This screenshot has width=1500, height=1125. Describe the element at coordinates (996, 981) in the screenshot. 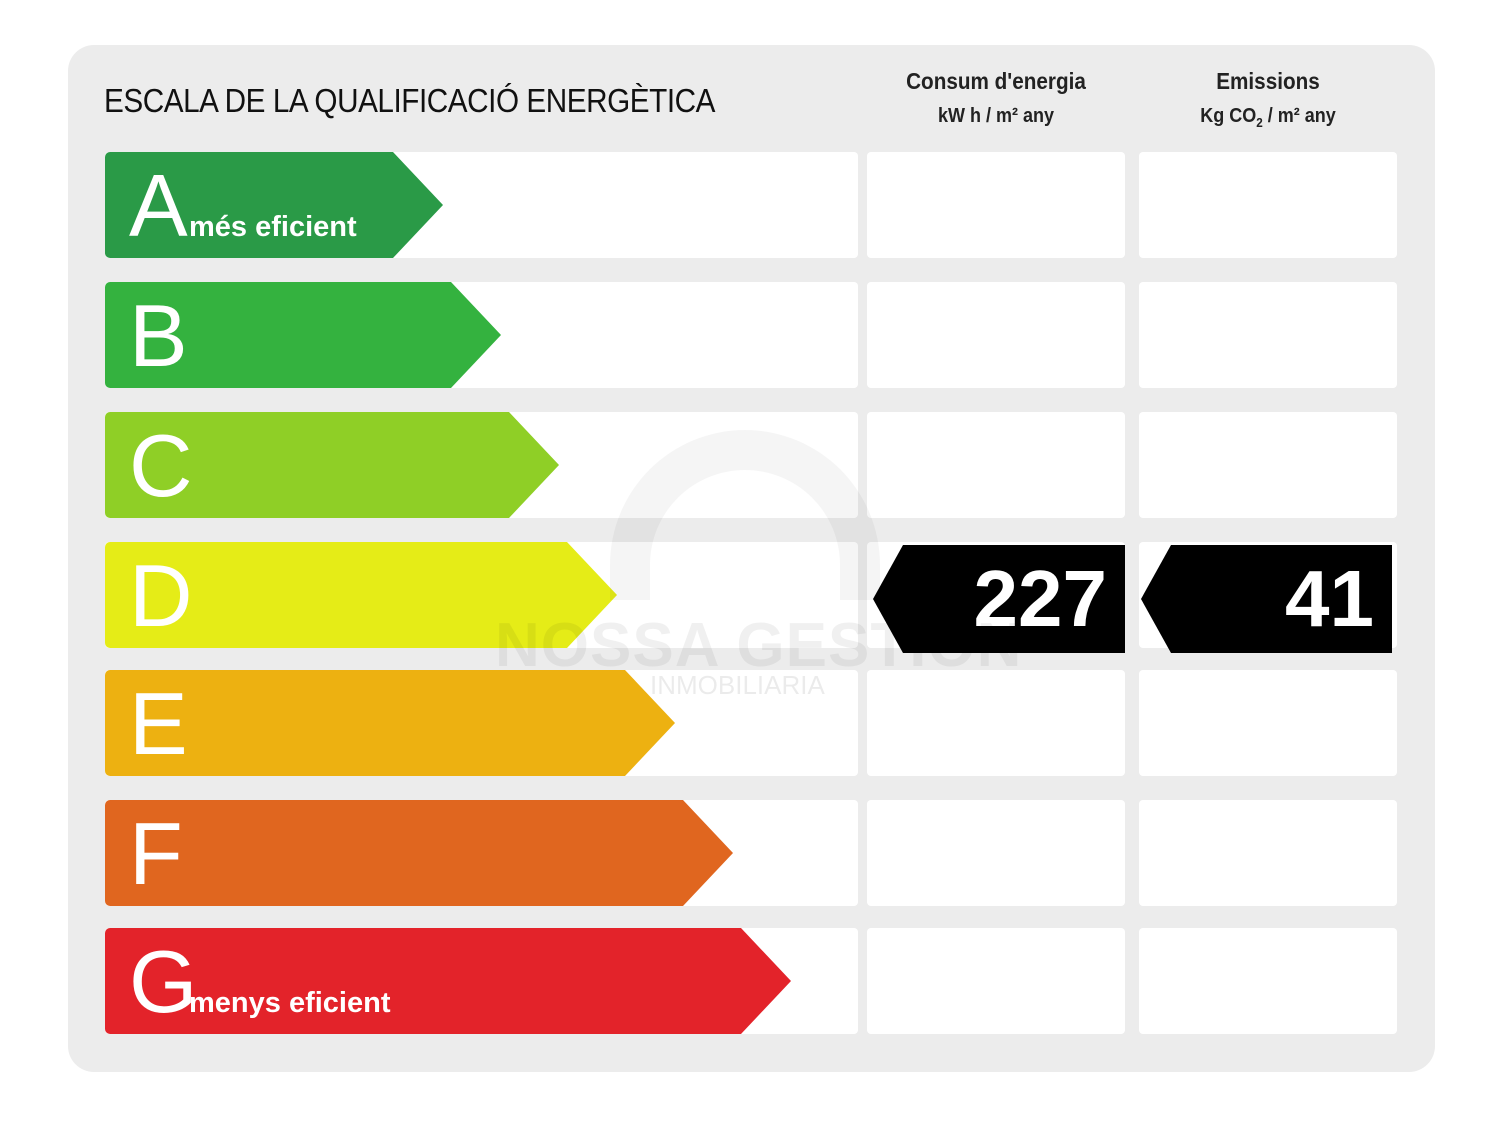

I see `energy-cell-g` at that location.